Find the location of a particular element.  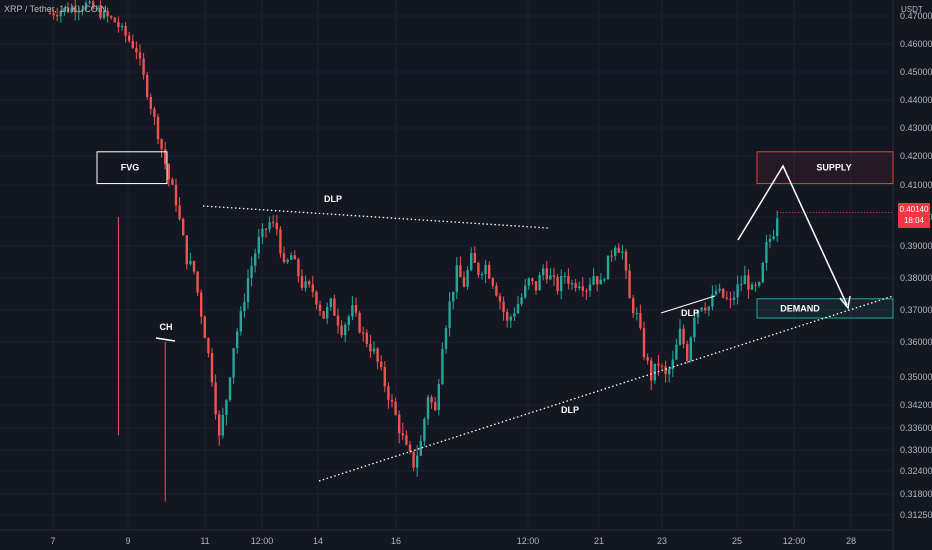

y-tick-label: 0.41000 is located at coordinates (916, 185).